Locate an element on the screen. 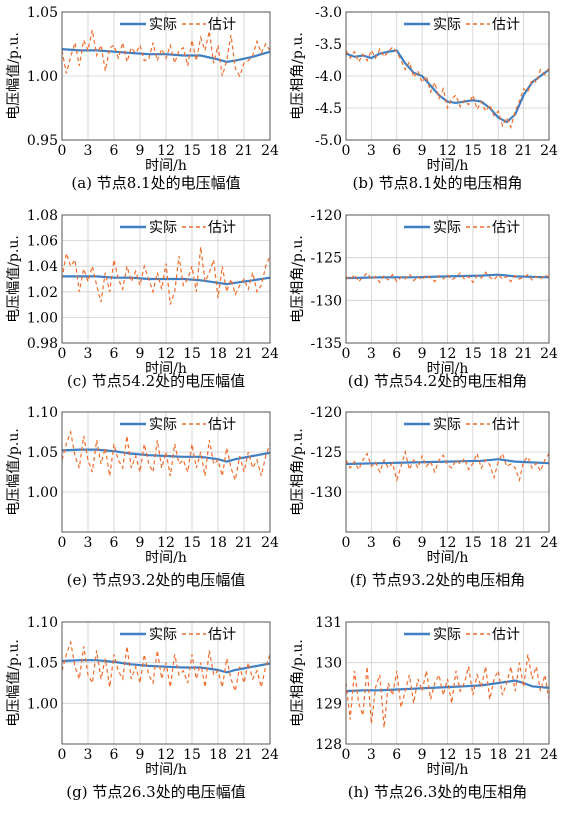  y-tick-label: 131 is located at coordinates (328, 623).